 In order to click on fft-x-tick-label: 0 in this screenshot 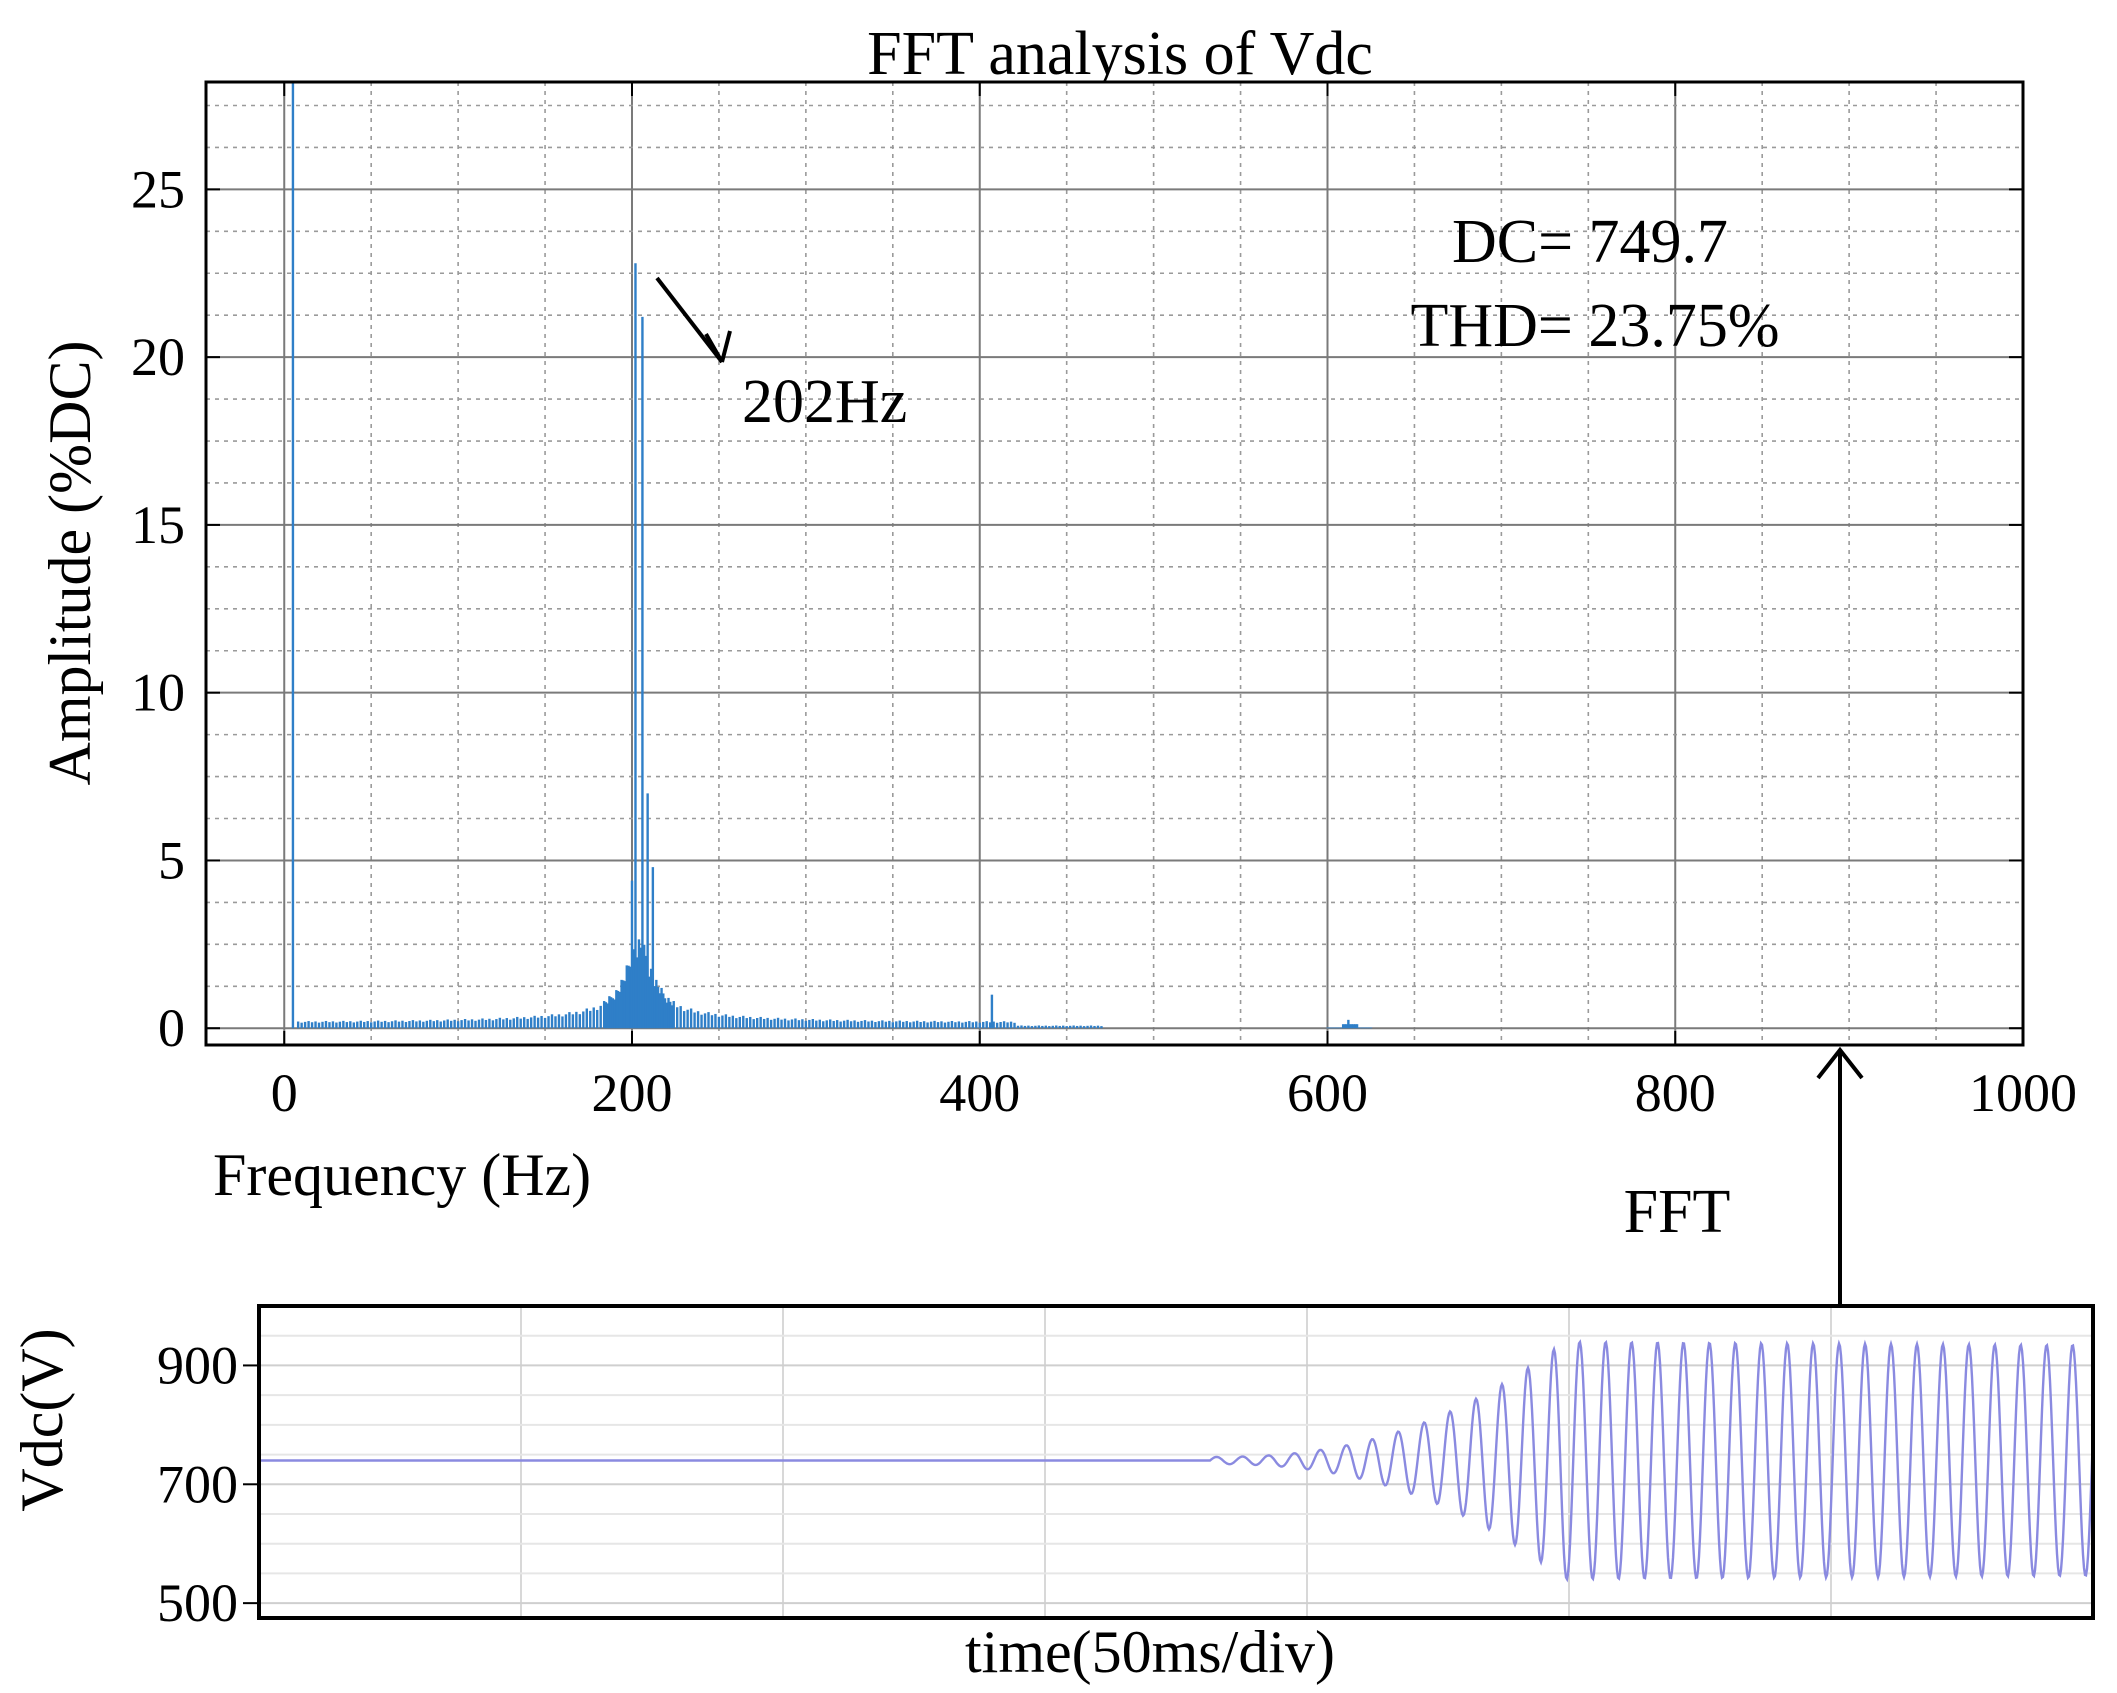, I will do `click(284, 1093)`.